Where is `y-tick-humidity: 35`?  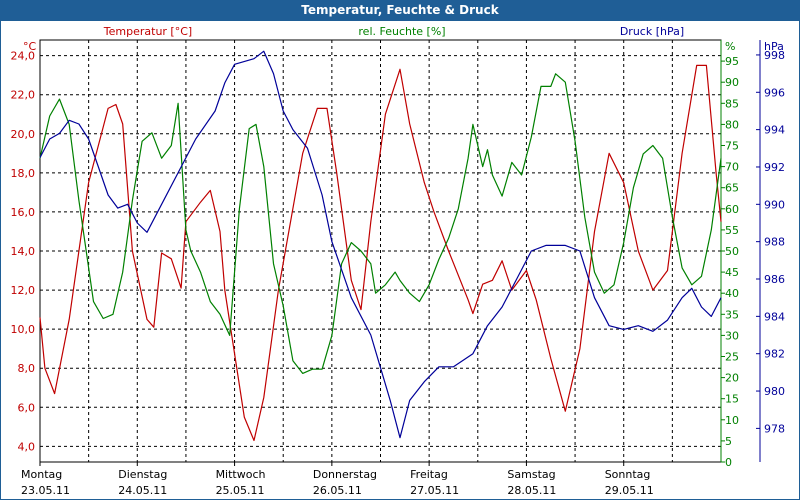 y-tick-humidity: 35 is located at coordinates (732, 314).